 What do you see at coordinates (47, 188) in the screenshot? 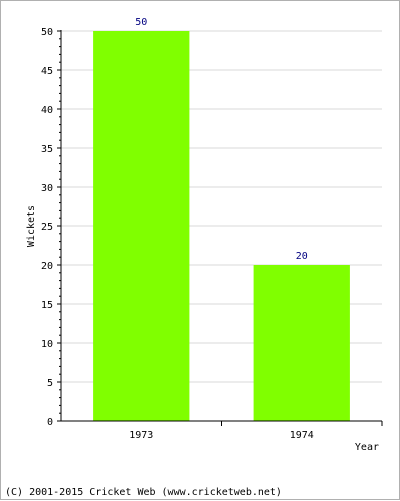
I see `y-tick-label: 30` at bounding box center [47, 188].